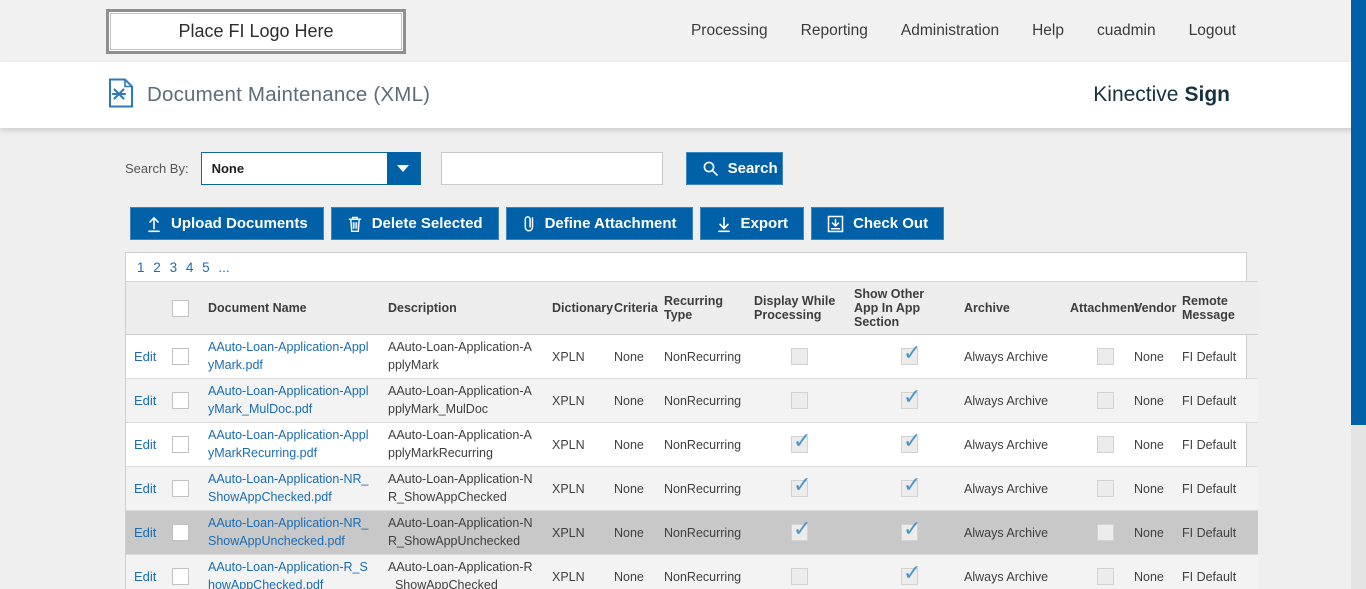 The image size is (1366, 589). Describe the element at coordinates (1048, 30) in the screenshot. I see `nav-item-help: Help` at that location.